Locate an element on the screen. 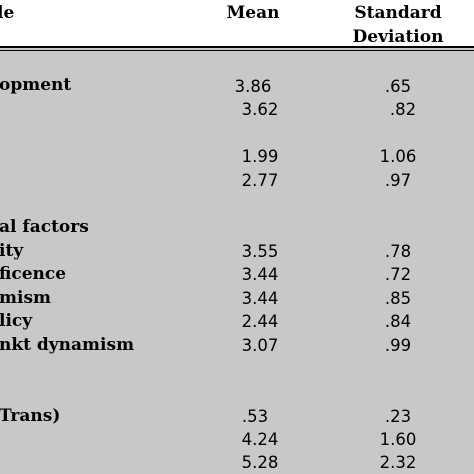 This screenshot has width=474, height=474. row-label: licy is located at coordinates (16, 321).